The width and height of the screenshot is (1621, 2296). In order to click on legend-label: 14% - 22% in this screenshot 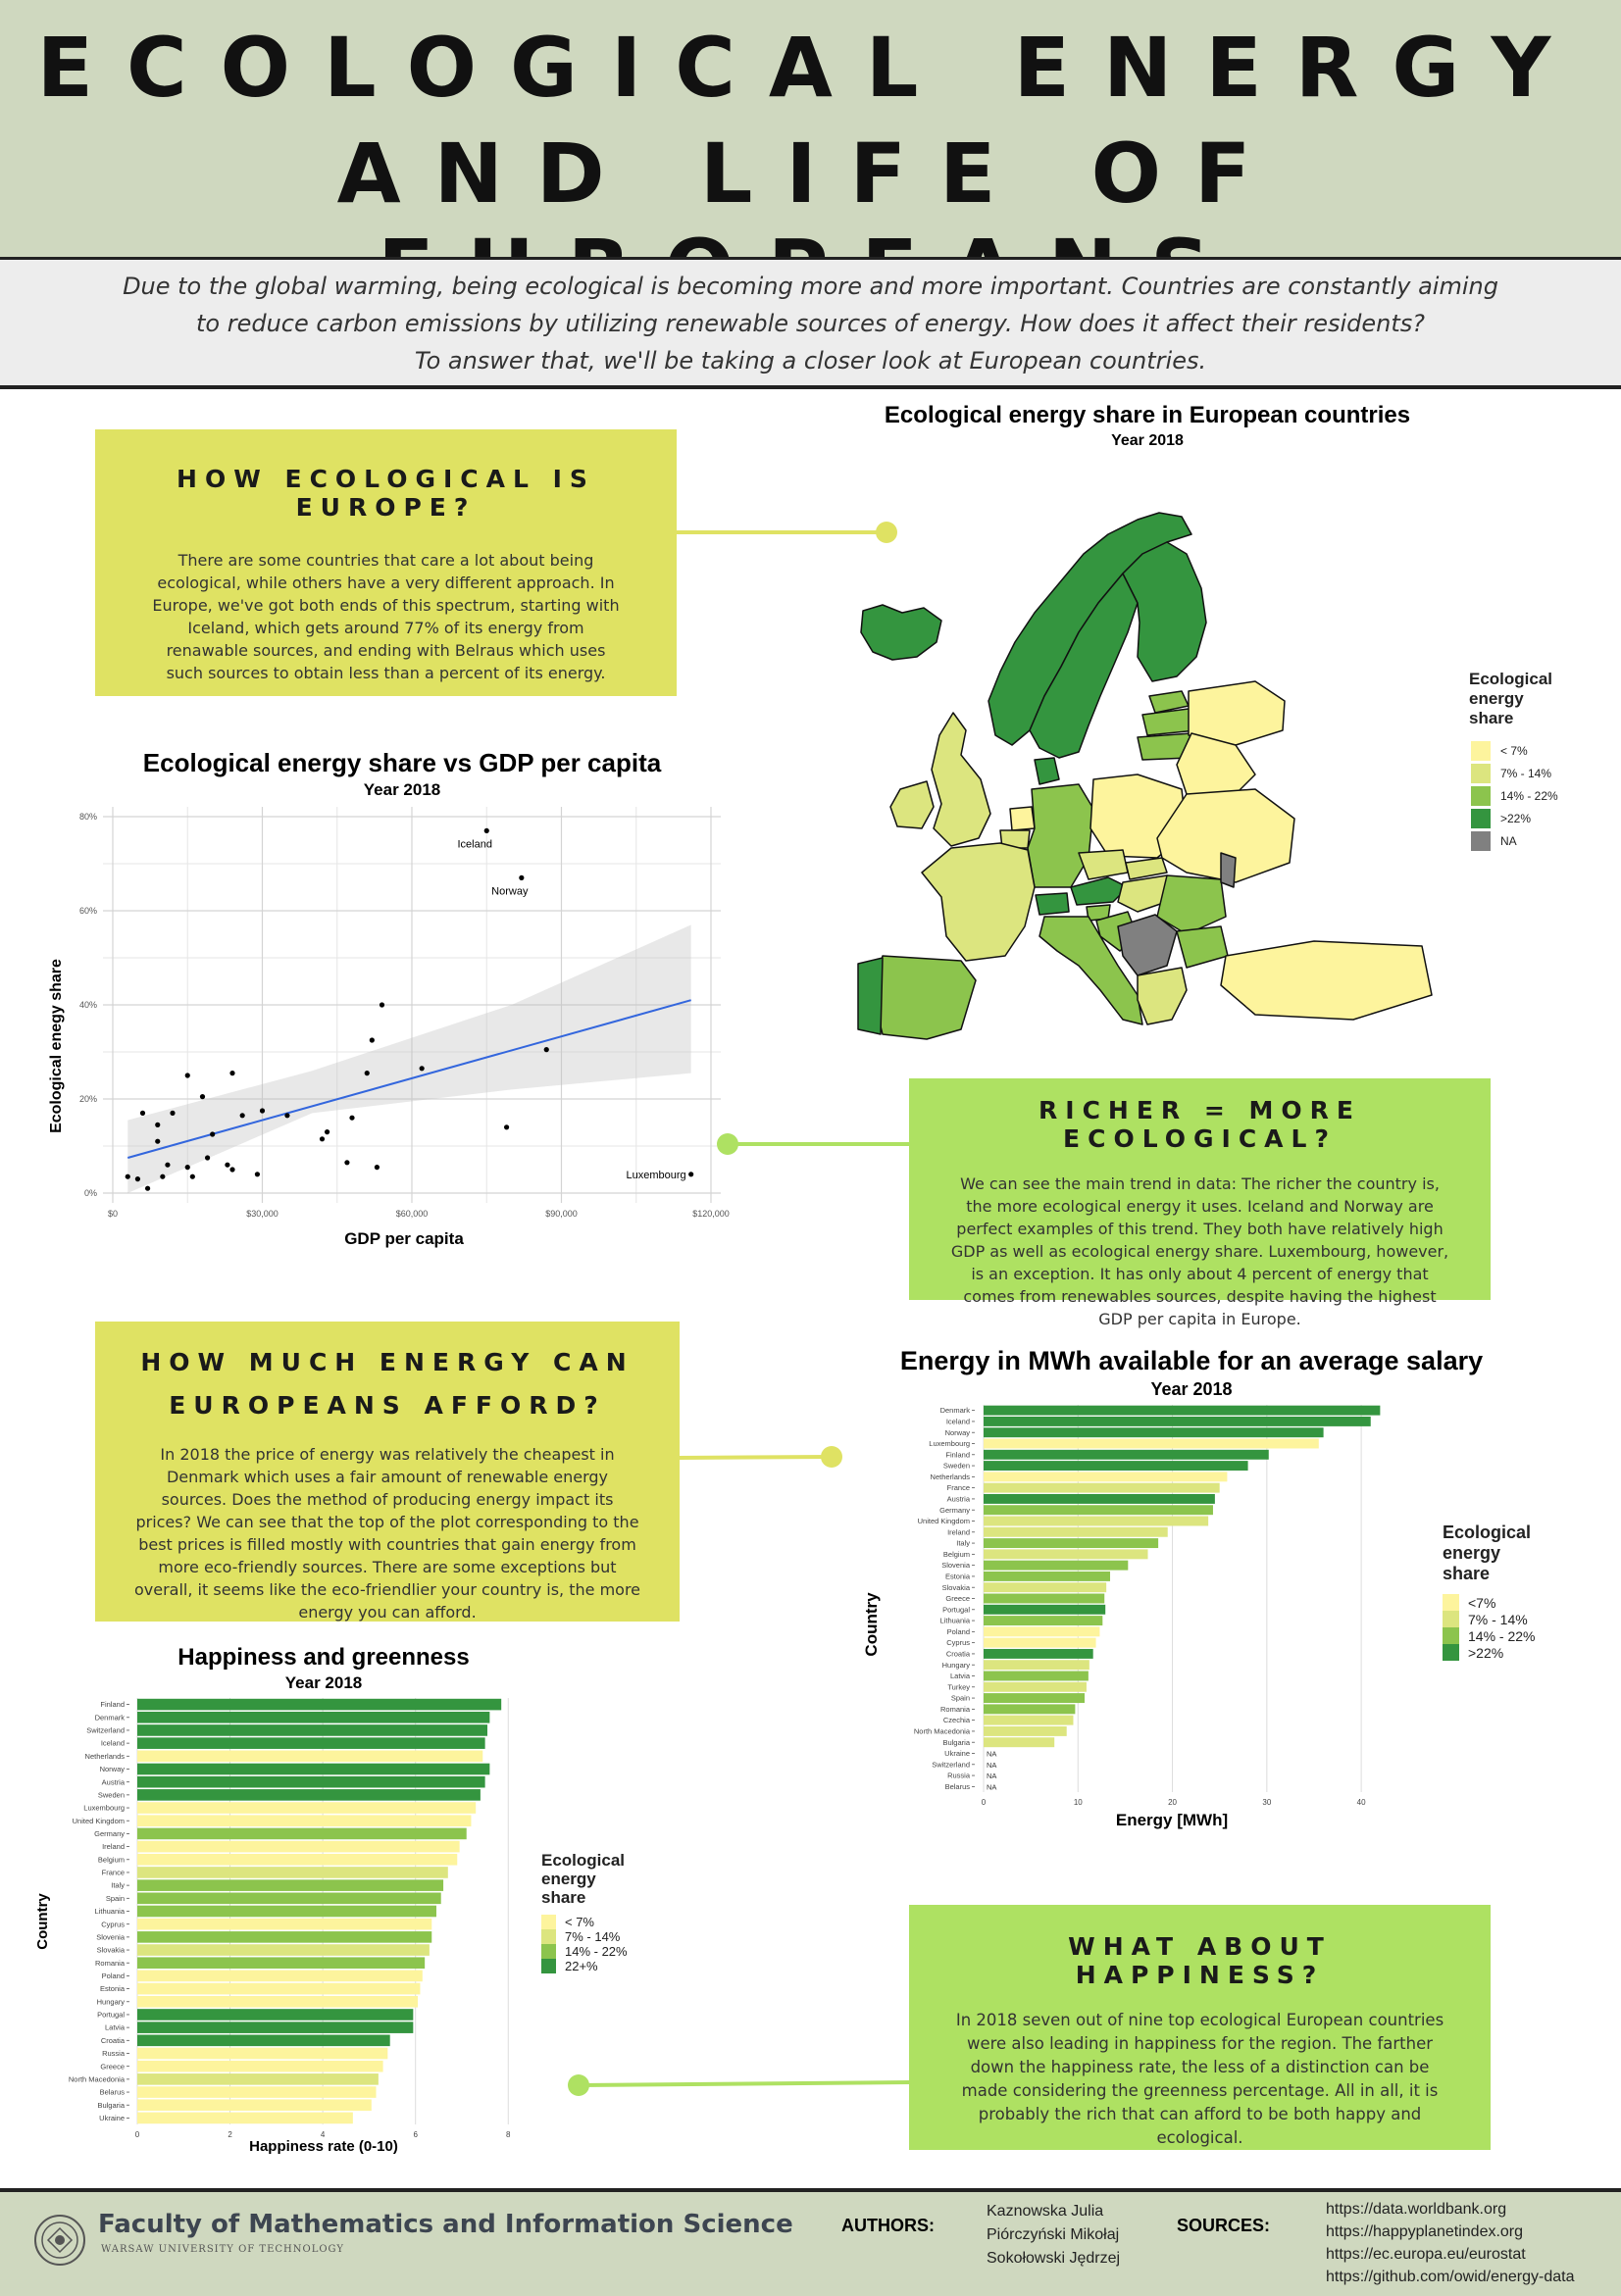, I will do `click(1502, 1635)`.